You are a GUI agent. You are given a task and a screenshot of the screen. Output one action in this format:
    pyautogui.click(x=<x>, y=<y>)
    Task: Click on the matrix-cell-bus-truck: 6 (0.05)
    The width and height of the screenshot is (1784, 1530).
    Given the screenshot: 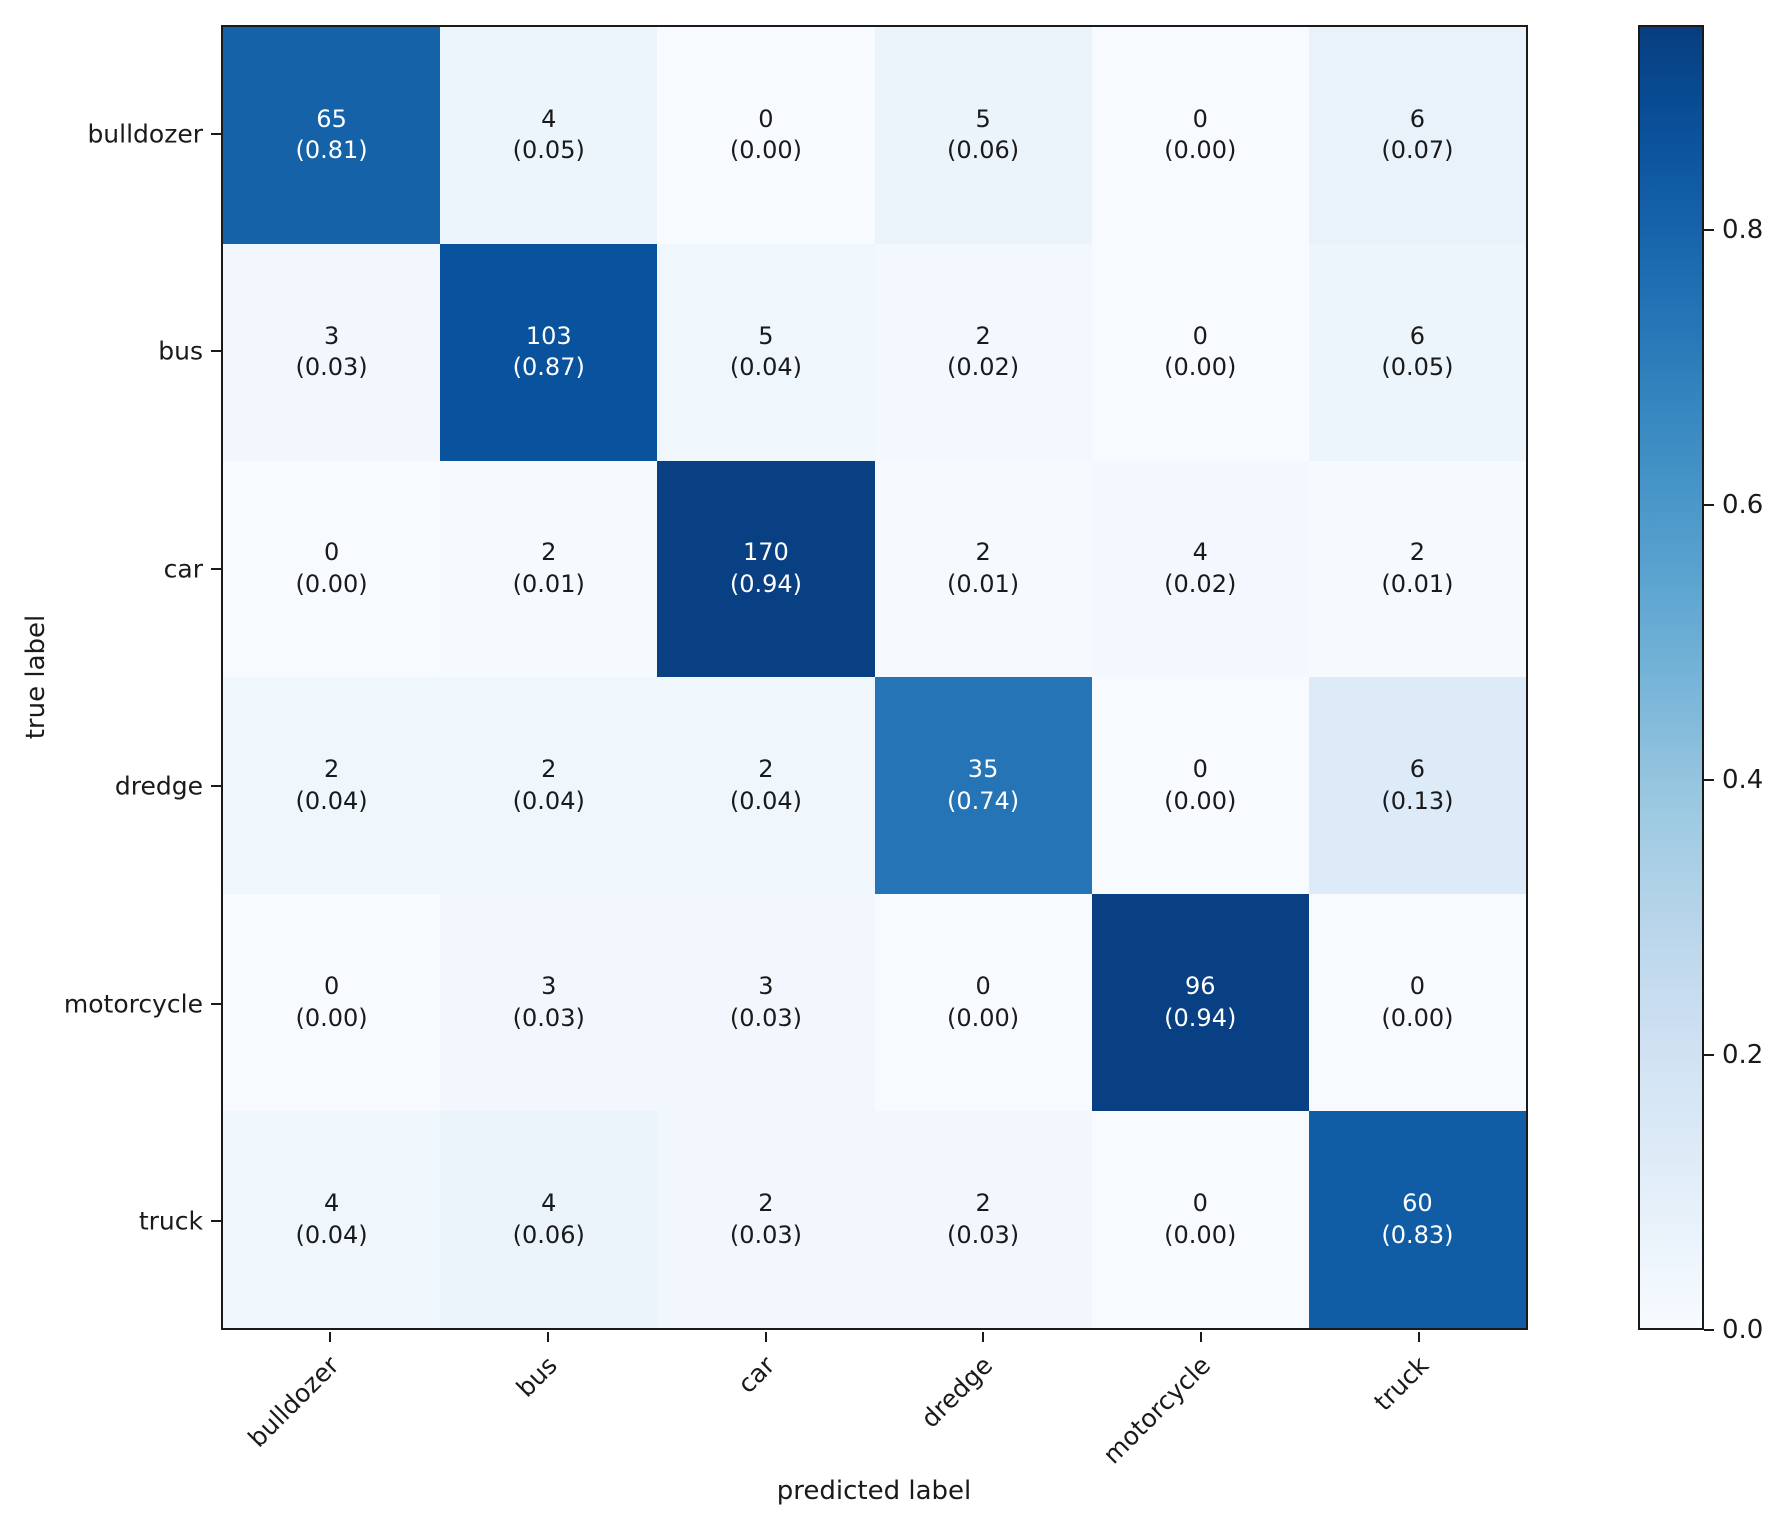 What is the action you would take?
    pyautogui.click(x=1417, y=352)
    